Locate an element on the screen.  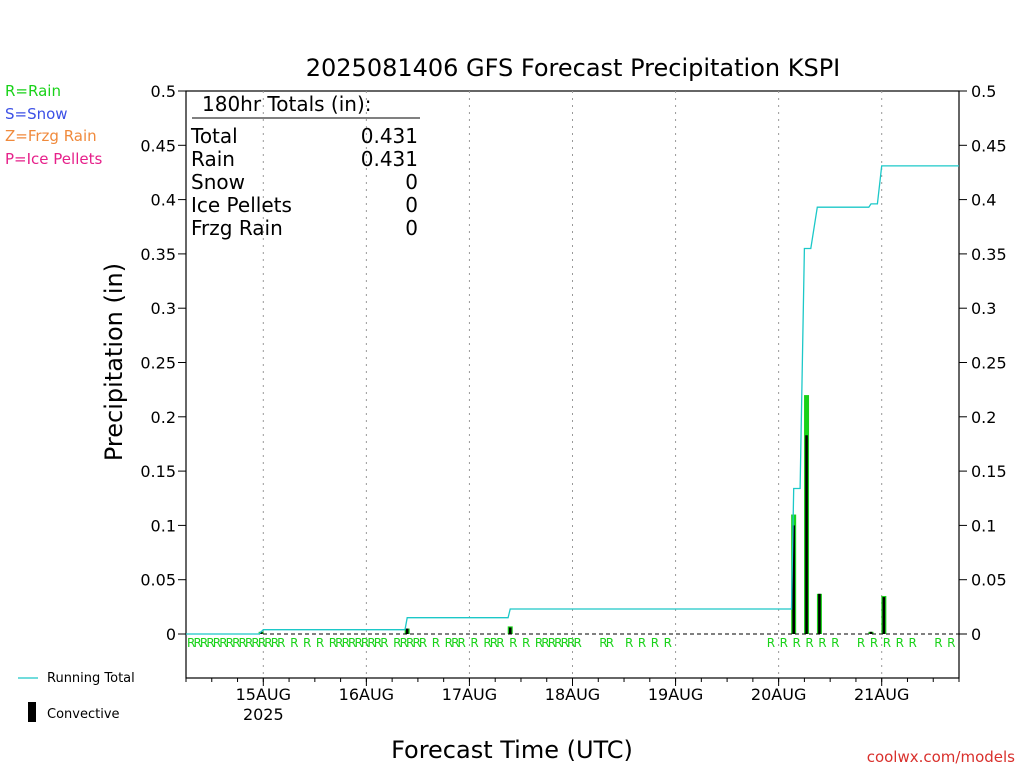
y-tick-label-right: 0 is located at coordinates (976, 634).